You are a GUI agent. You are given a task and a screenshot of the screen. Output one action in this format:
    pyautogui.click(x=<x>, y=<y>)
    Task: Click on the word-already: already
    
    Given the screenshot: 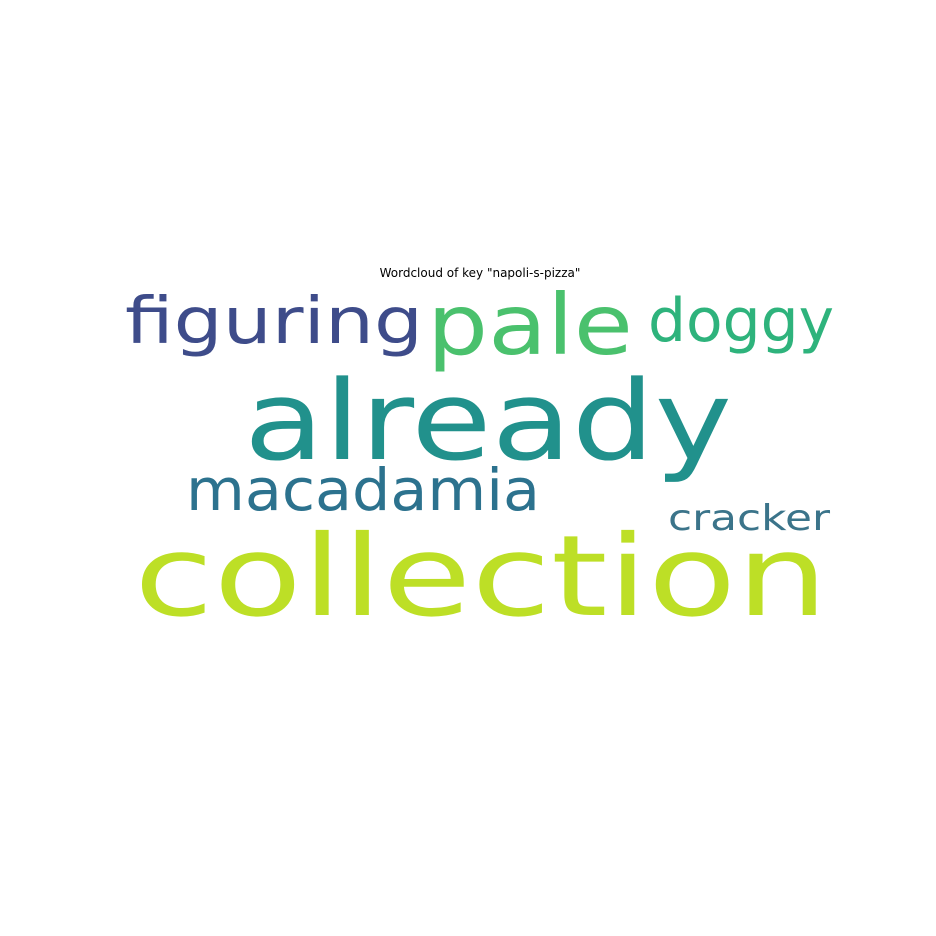 What is the action you would take?
    pyautogui.click(x=488, y=421)
    